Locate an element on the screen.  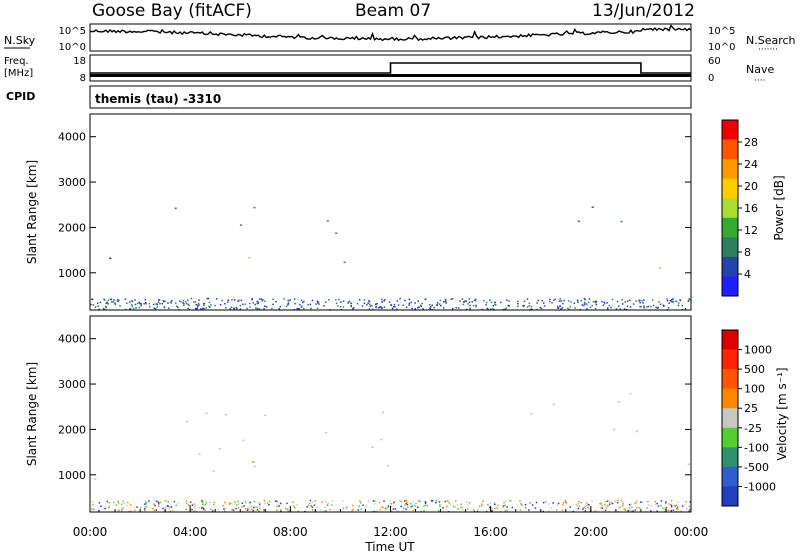
noise-left-label: N.Sky is located at coordinates (20, 40).